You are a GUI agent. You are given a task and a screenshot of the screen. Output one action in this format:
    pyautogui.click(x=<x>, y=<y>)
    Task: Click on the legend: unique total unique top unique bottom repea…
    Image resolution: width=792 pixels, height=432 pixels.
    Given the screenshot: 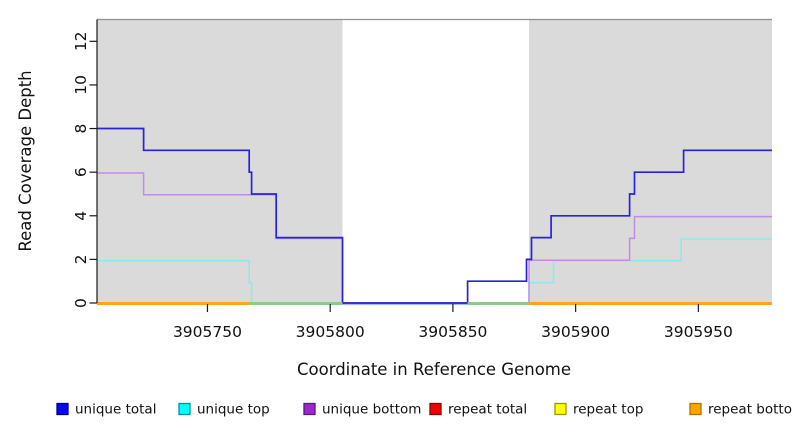 What is the action you would take?
    pyautogui.click(x=424, y=410)
    